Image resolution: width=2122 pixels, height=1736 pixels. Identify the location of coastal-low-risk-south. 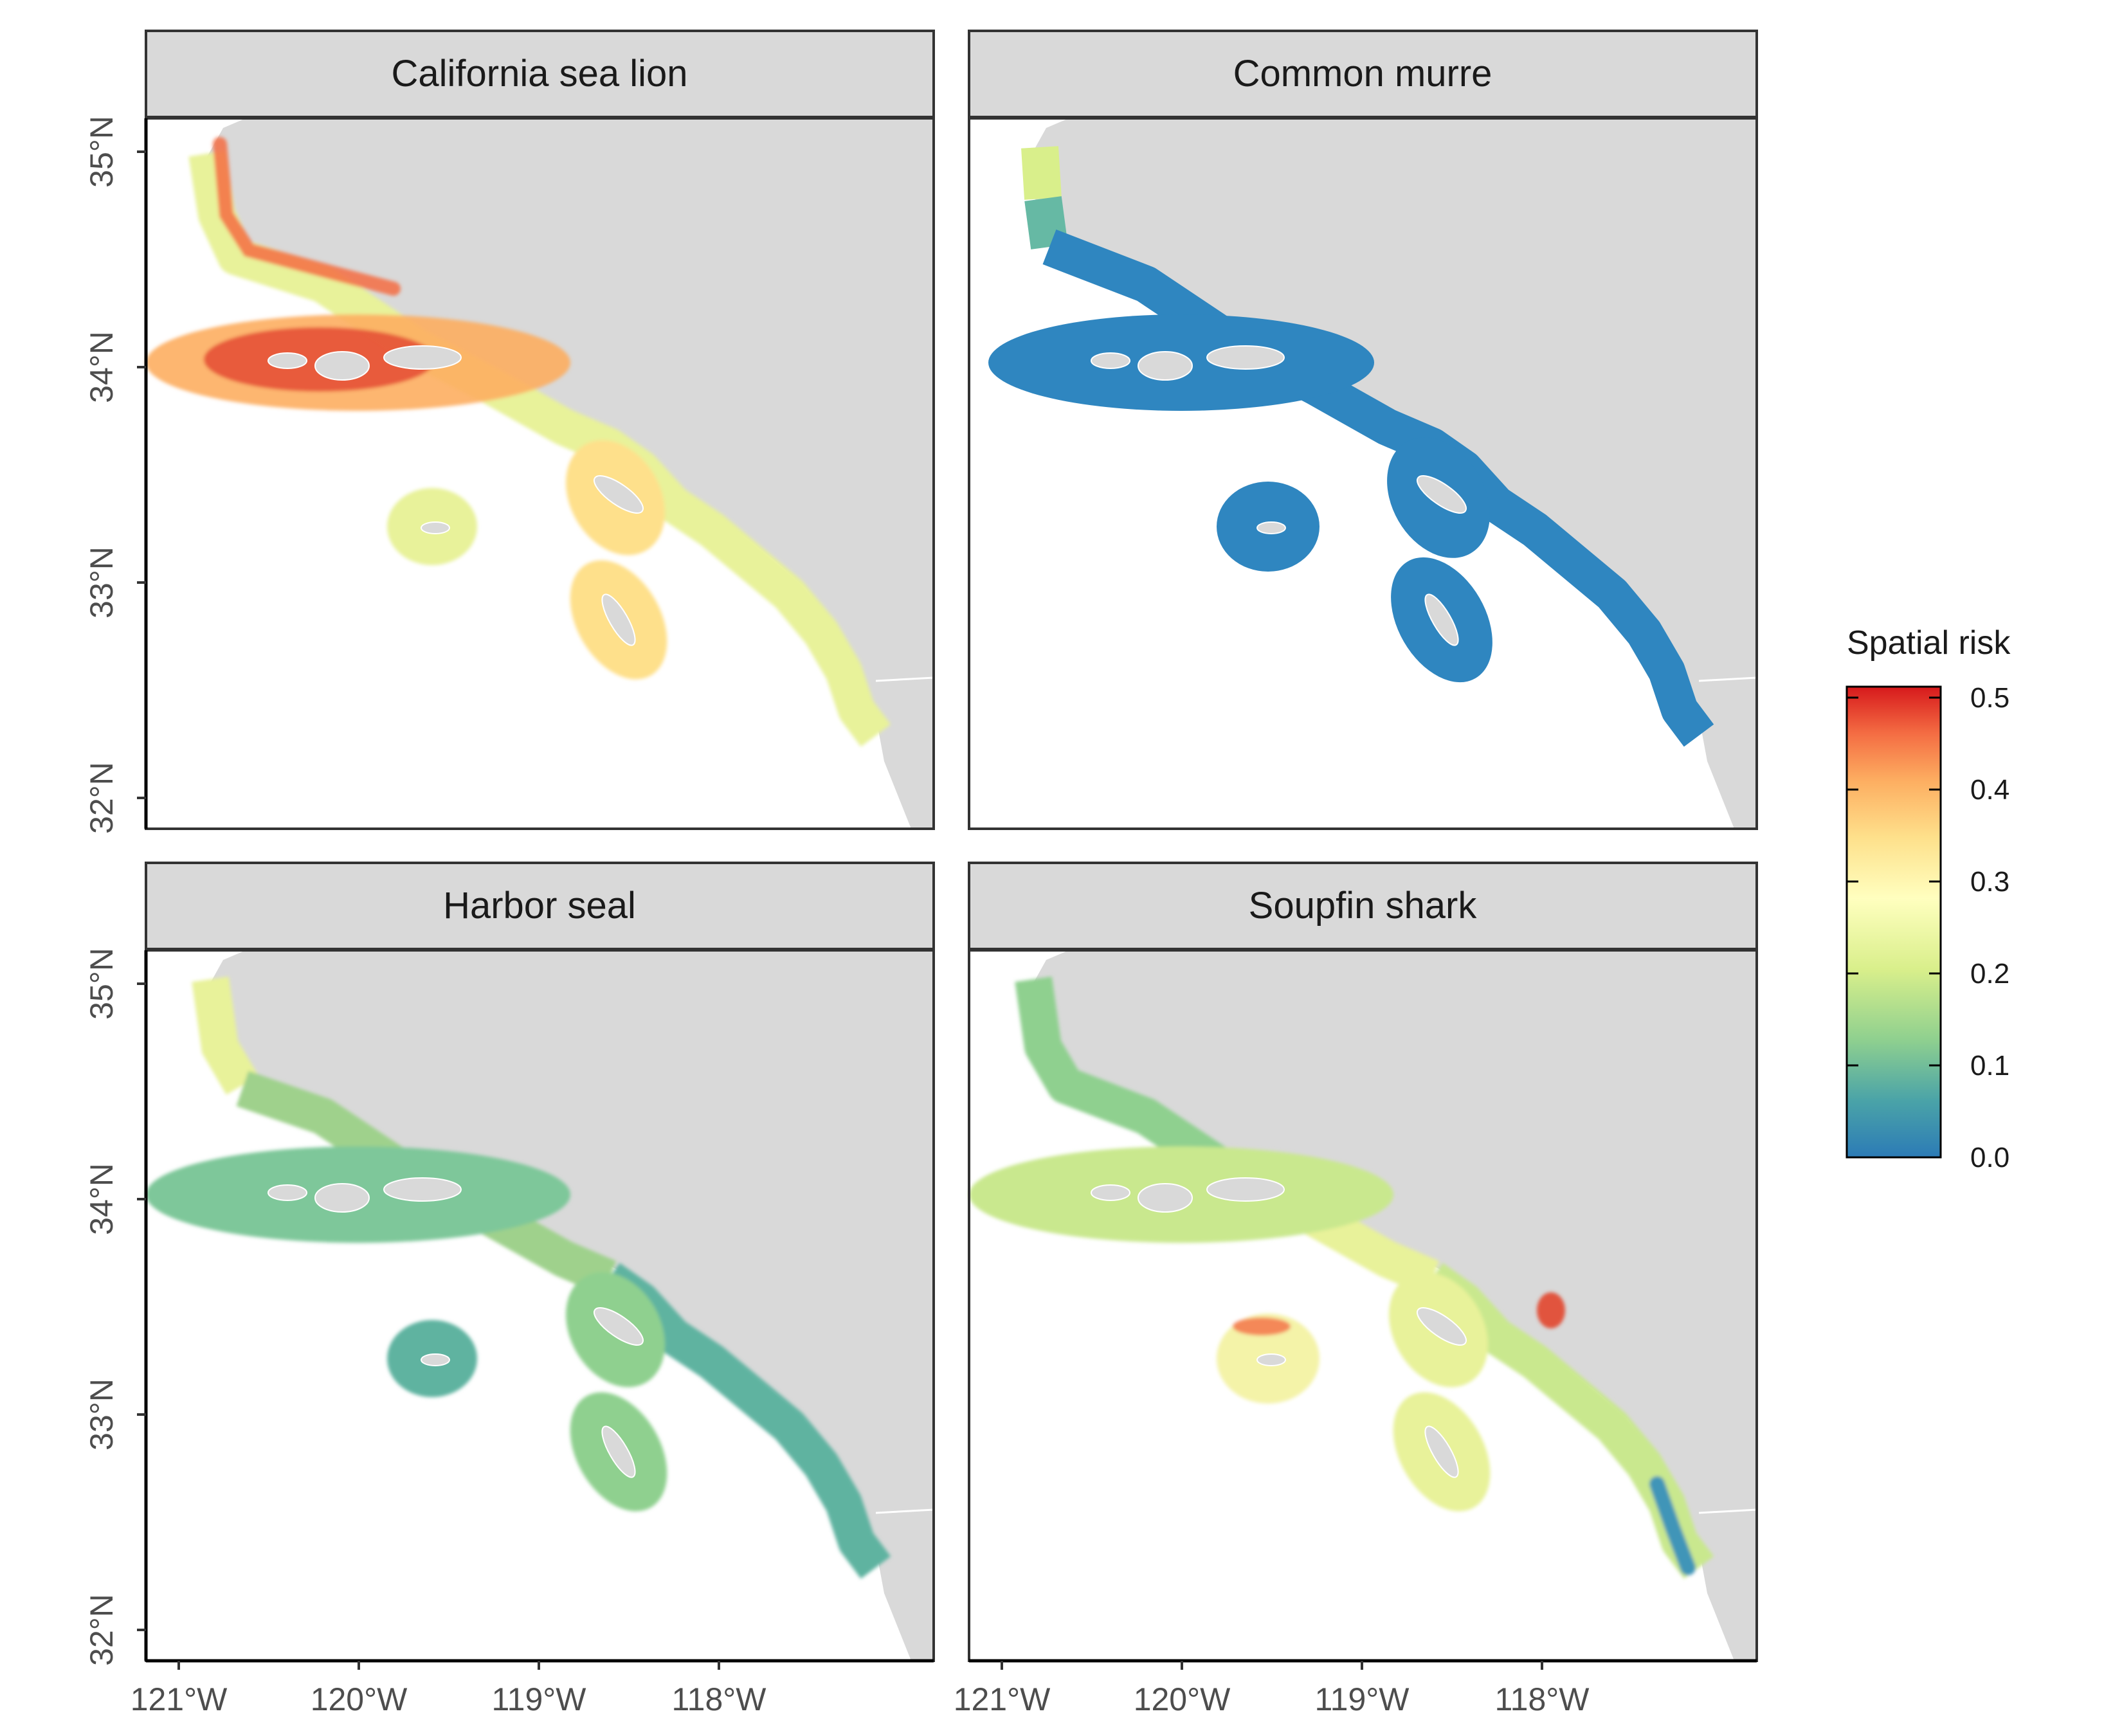
(1672, 1525).